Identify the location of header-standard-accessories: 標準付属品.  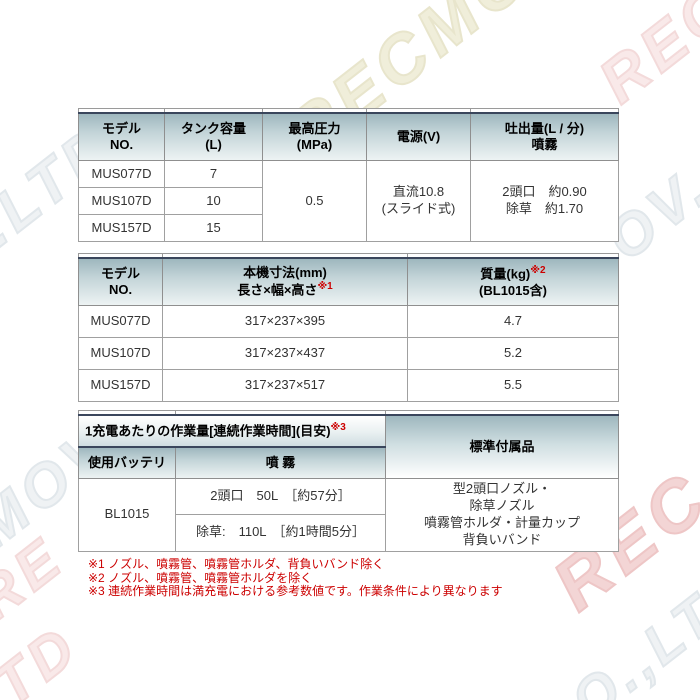
(502, 446).